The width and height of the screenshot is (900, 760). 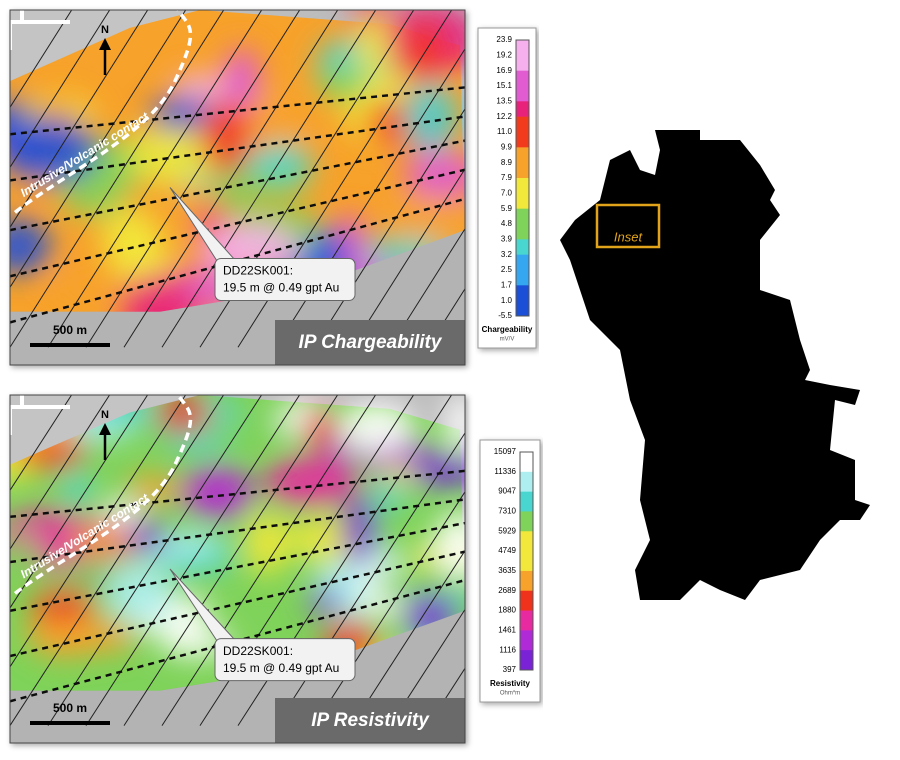 I want to click on legend-label: 397, so click(x=510, y=669).